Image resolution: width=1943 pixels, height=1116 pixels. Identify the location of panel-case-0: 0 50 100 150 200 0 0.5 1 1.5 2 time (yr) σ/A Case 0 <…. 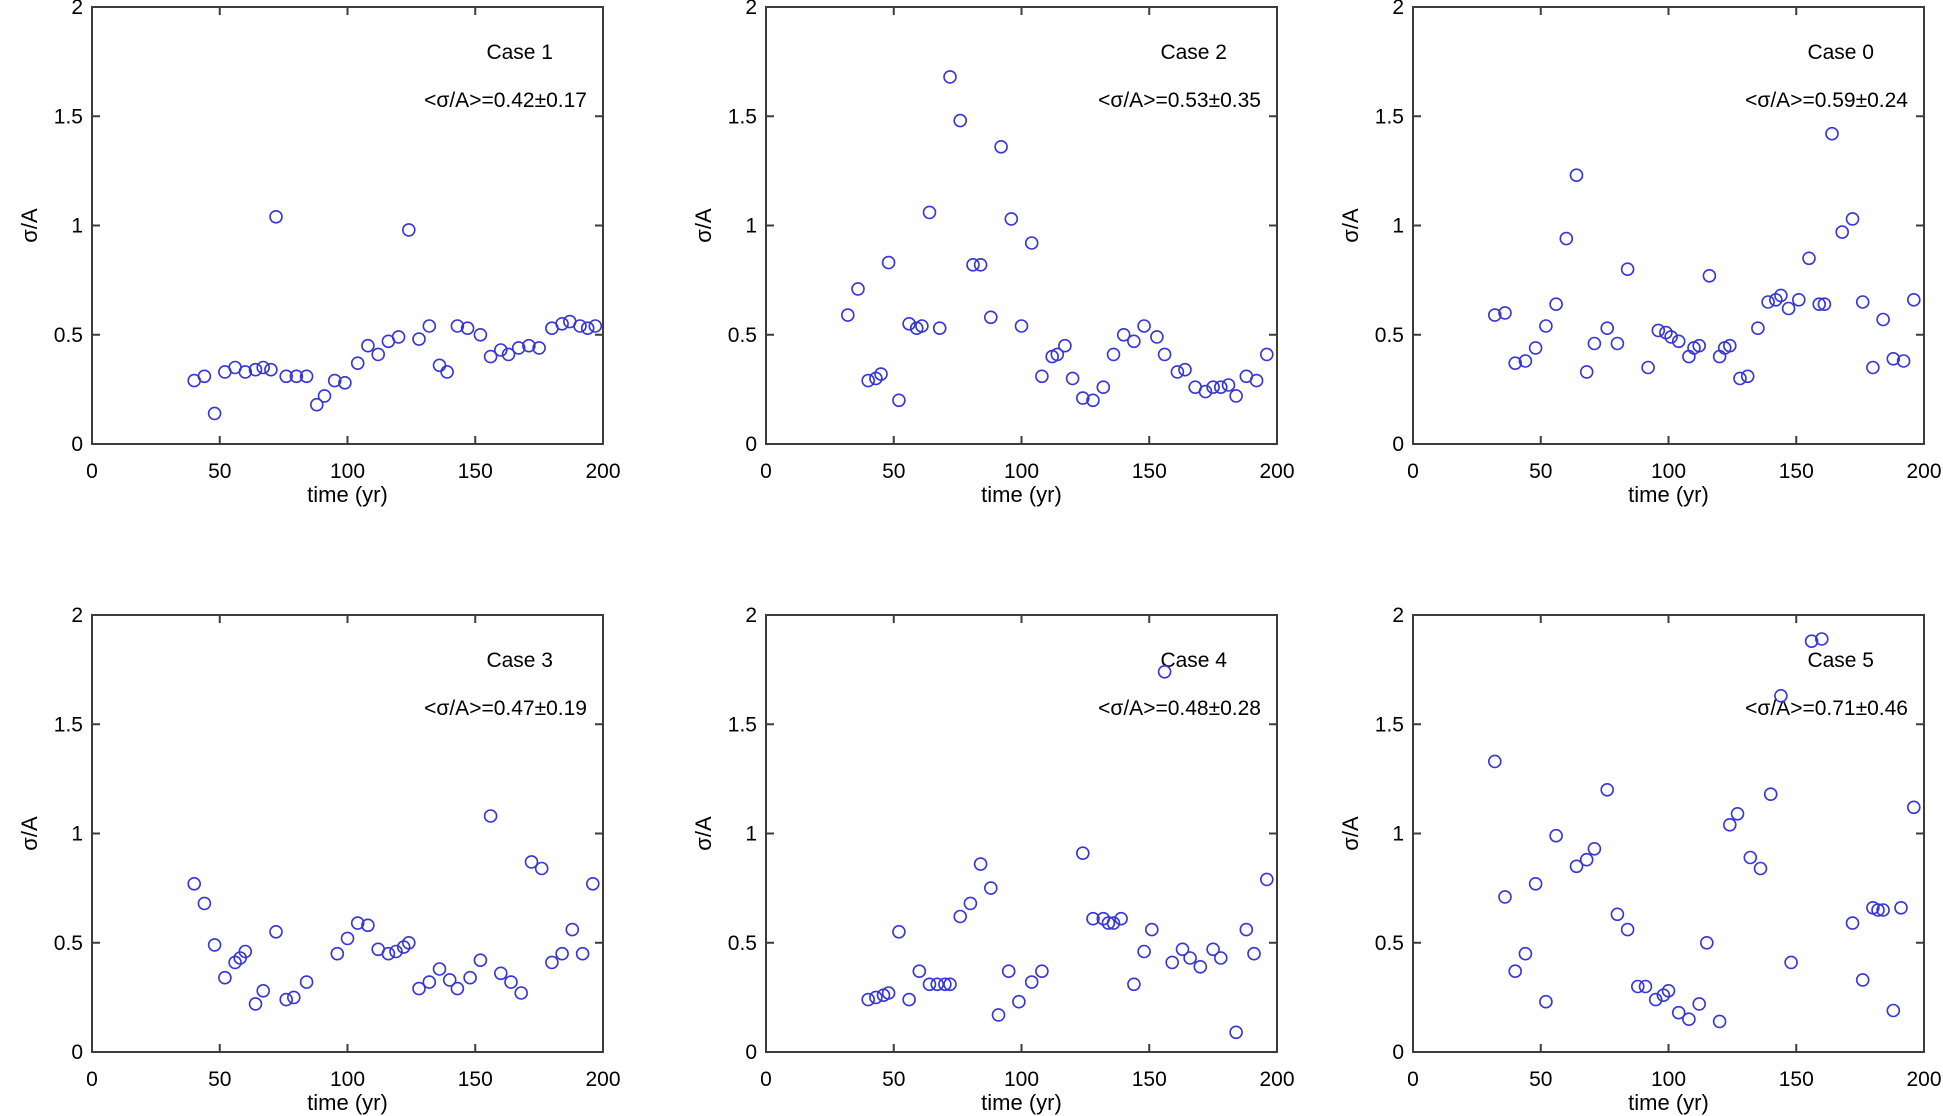
(1640, 253).